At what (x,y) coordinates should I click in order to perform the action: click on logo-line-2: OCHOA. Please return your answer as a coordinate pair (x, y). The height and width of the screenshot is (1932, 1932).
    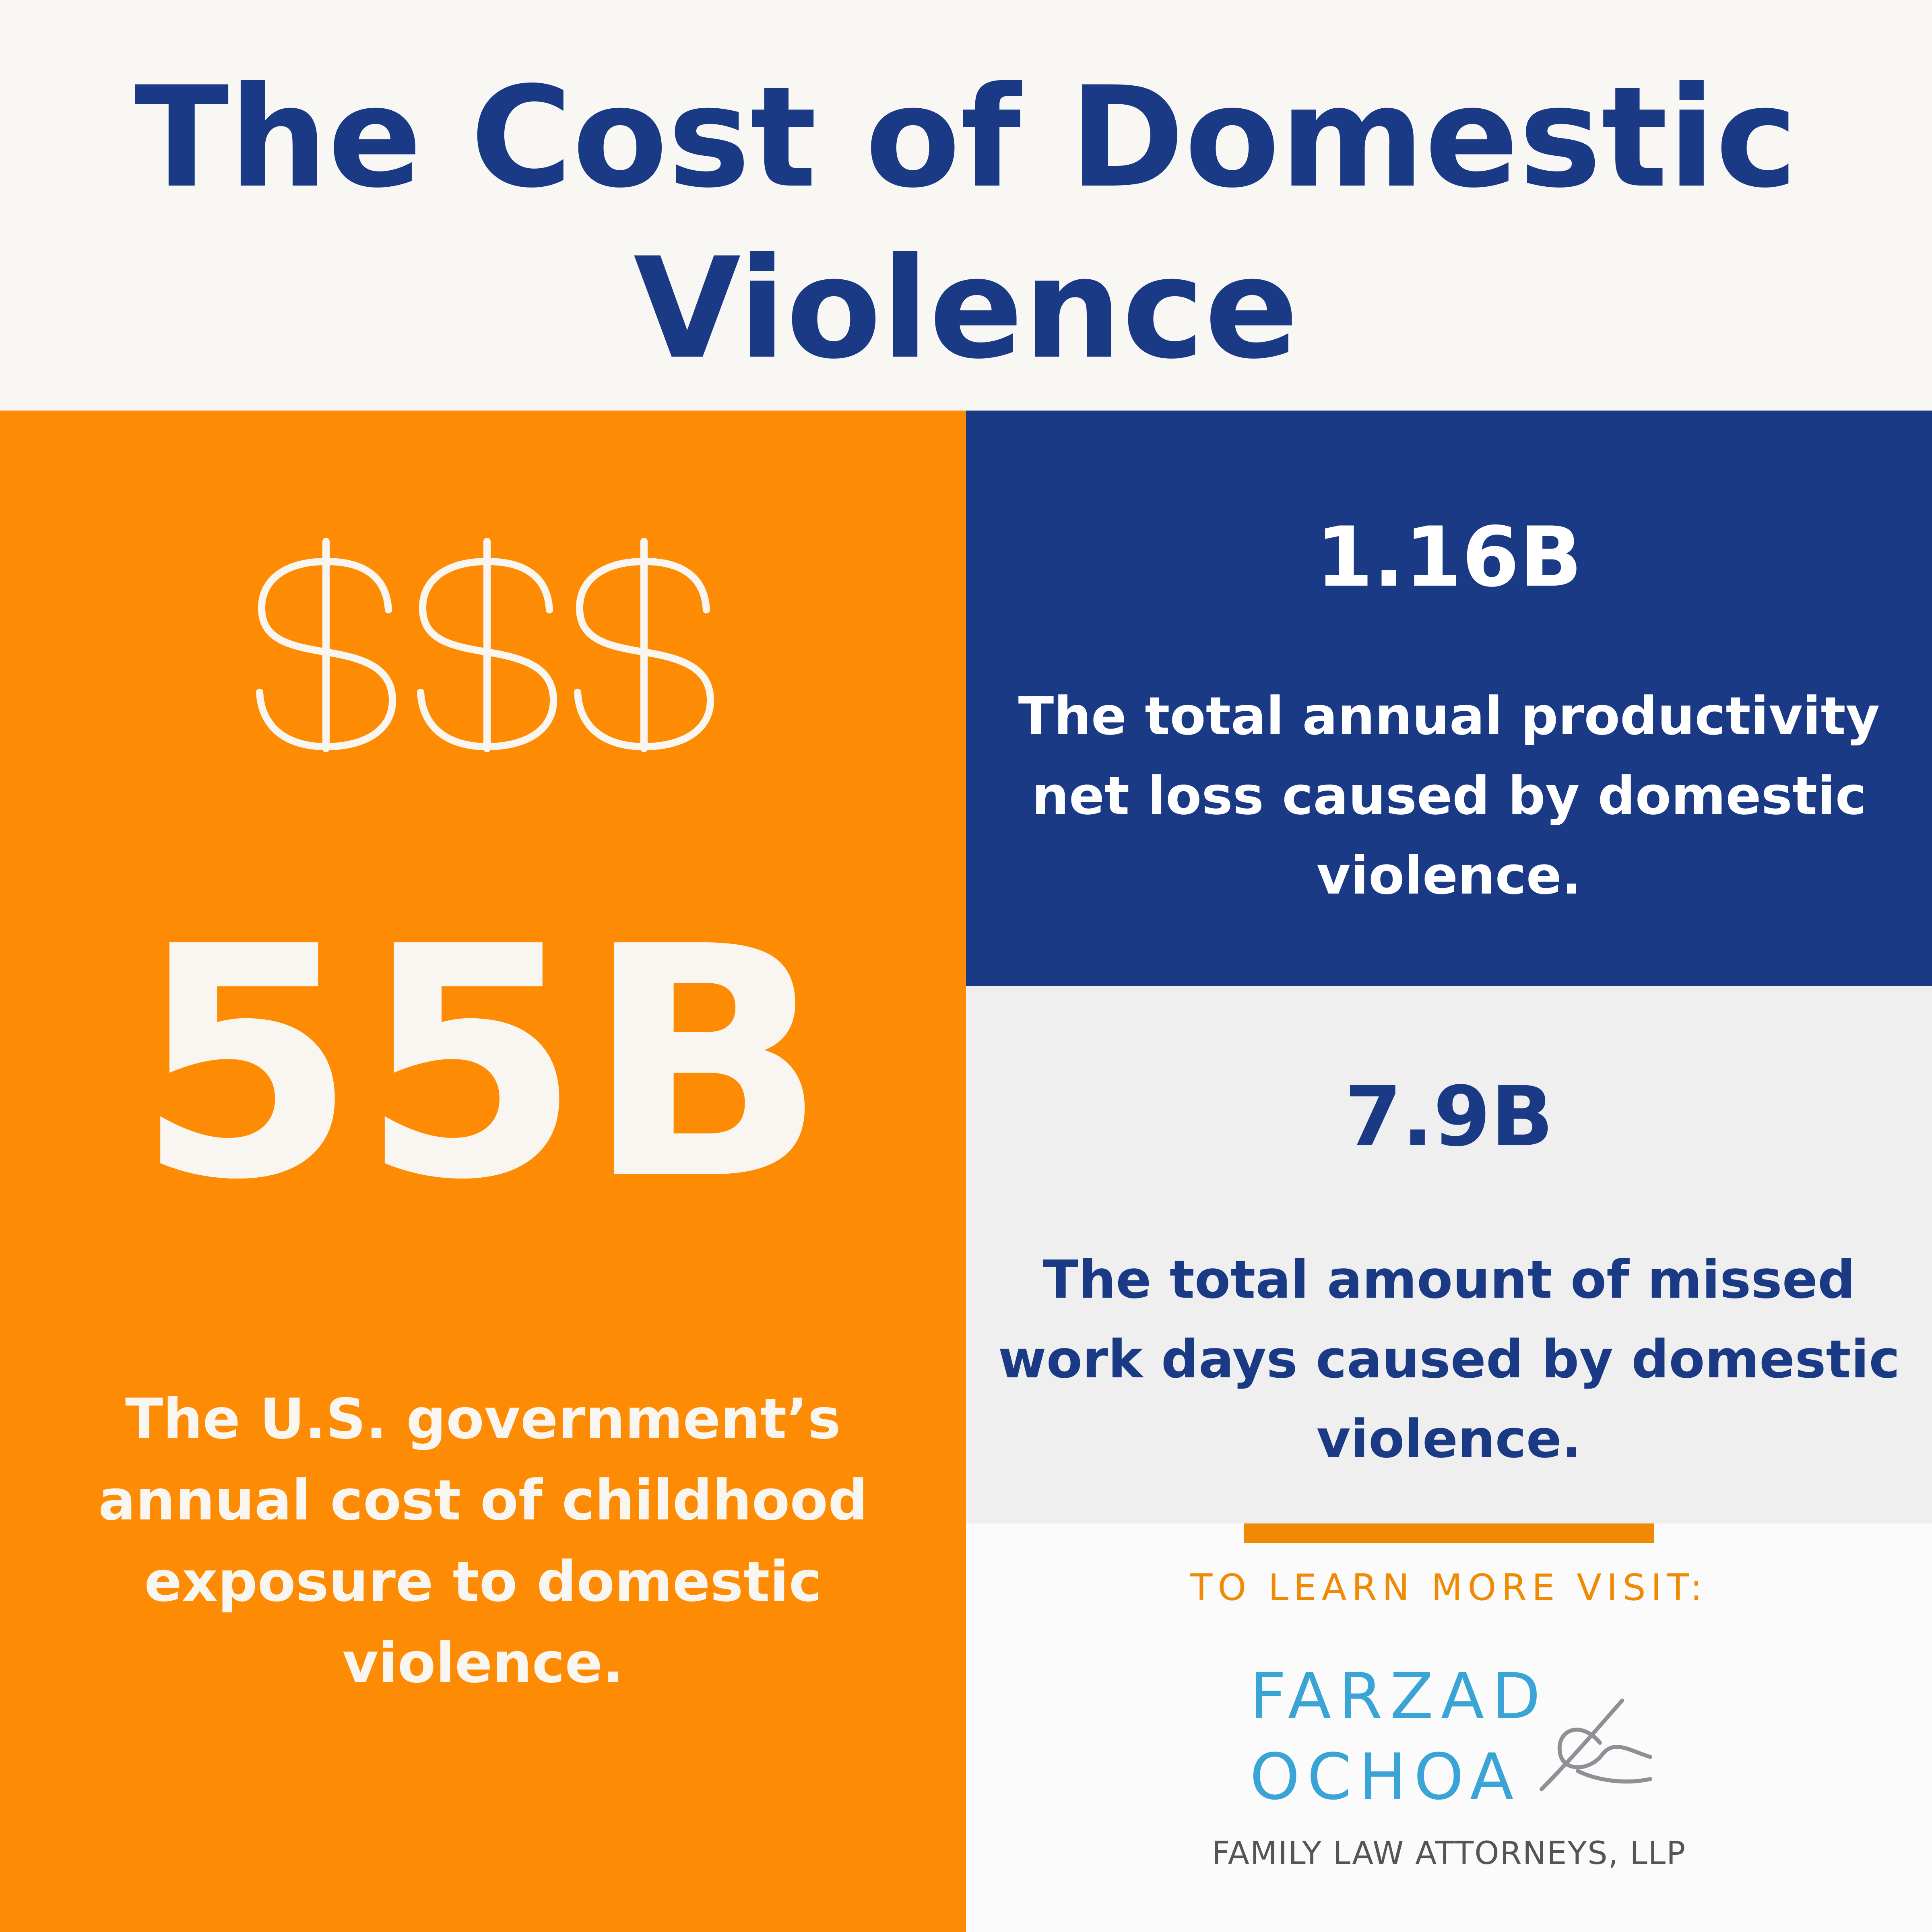
    Looking at the image, I should click on (1385, 1777).